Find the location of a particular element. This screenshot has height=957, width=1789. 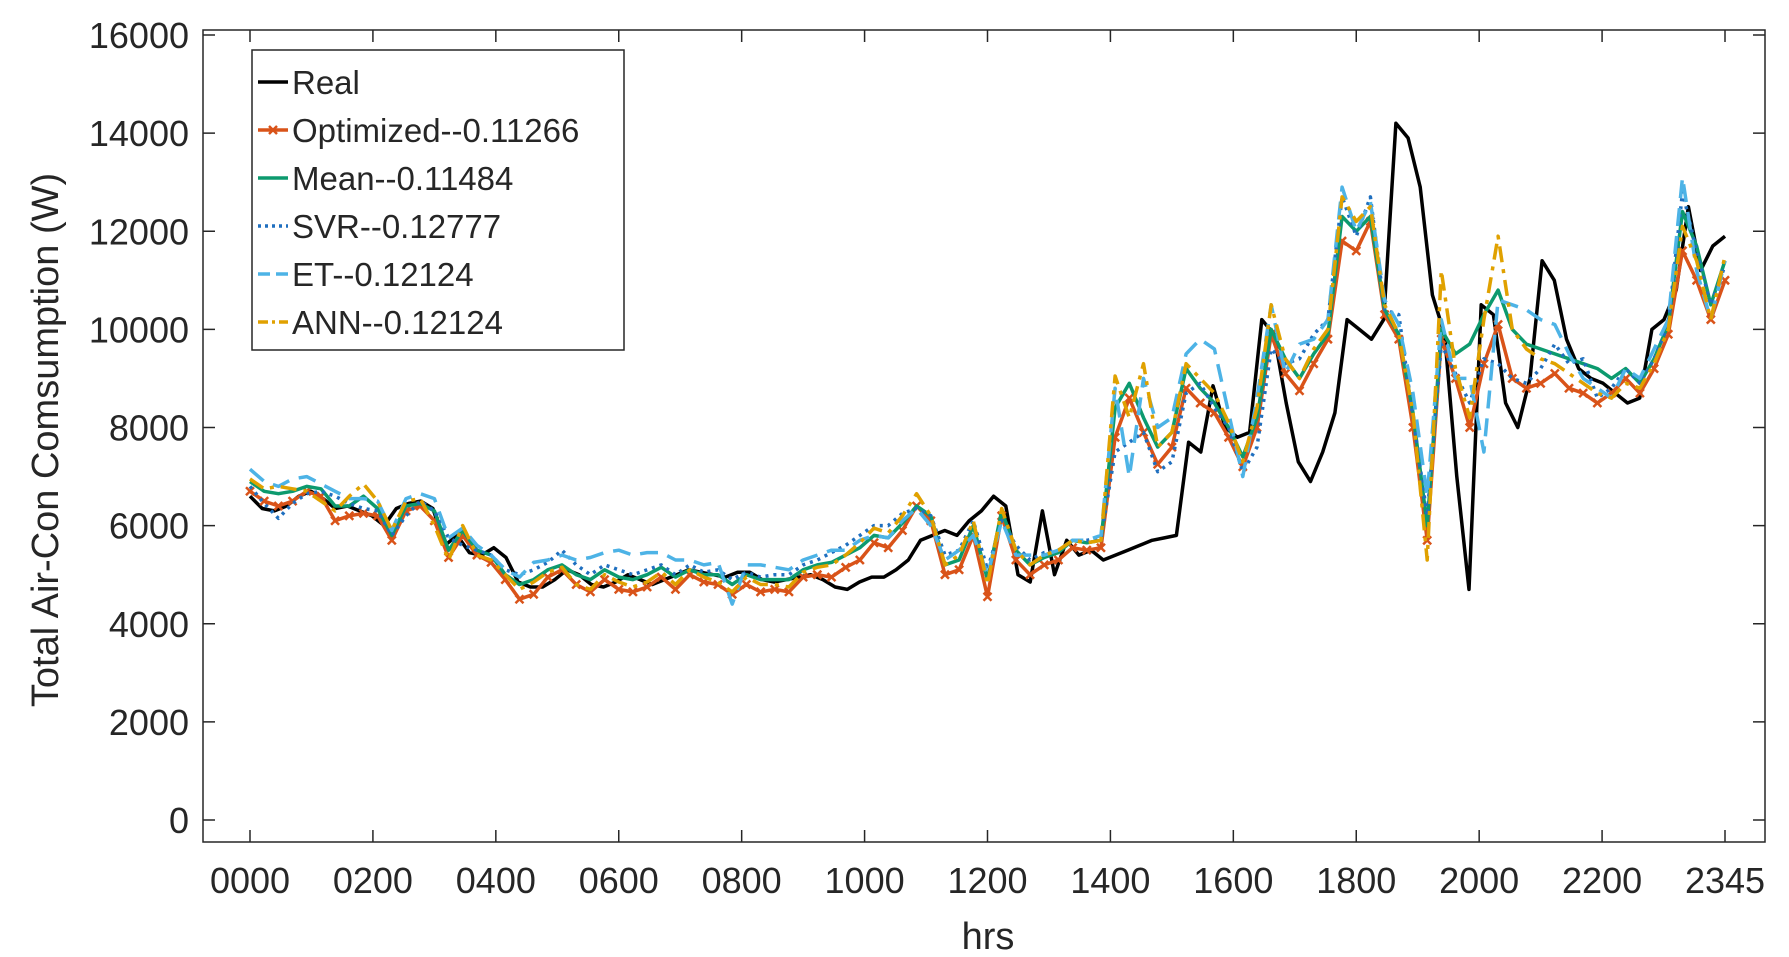

x-tick-label: 2345 is located at coordinates (1725, 880).